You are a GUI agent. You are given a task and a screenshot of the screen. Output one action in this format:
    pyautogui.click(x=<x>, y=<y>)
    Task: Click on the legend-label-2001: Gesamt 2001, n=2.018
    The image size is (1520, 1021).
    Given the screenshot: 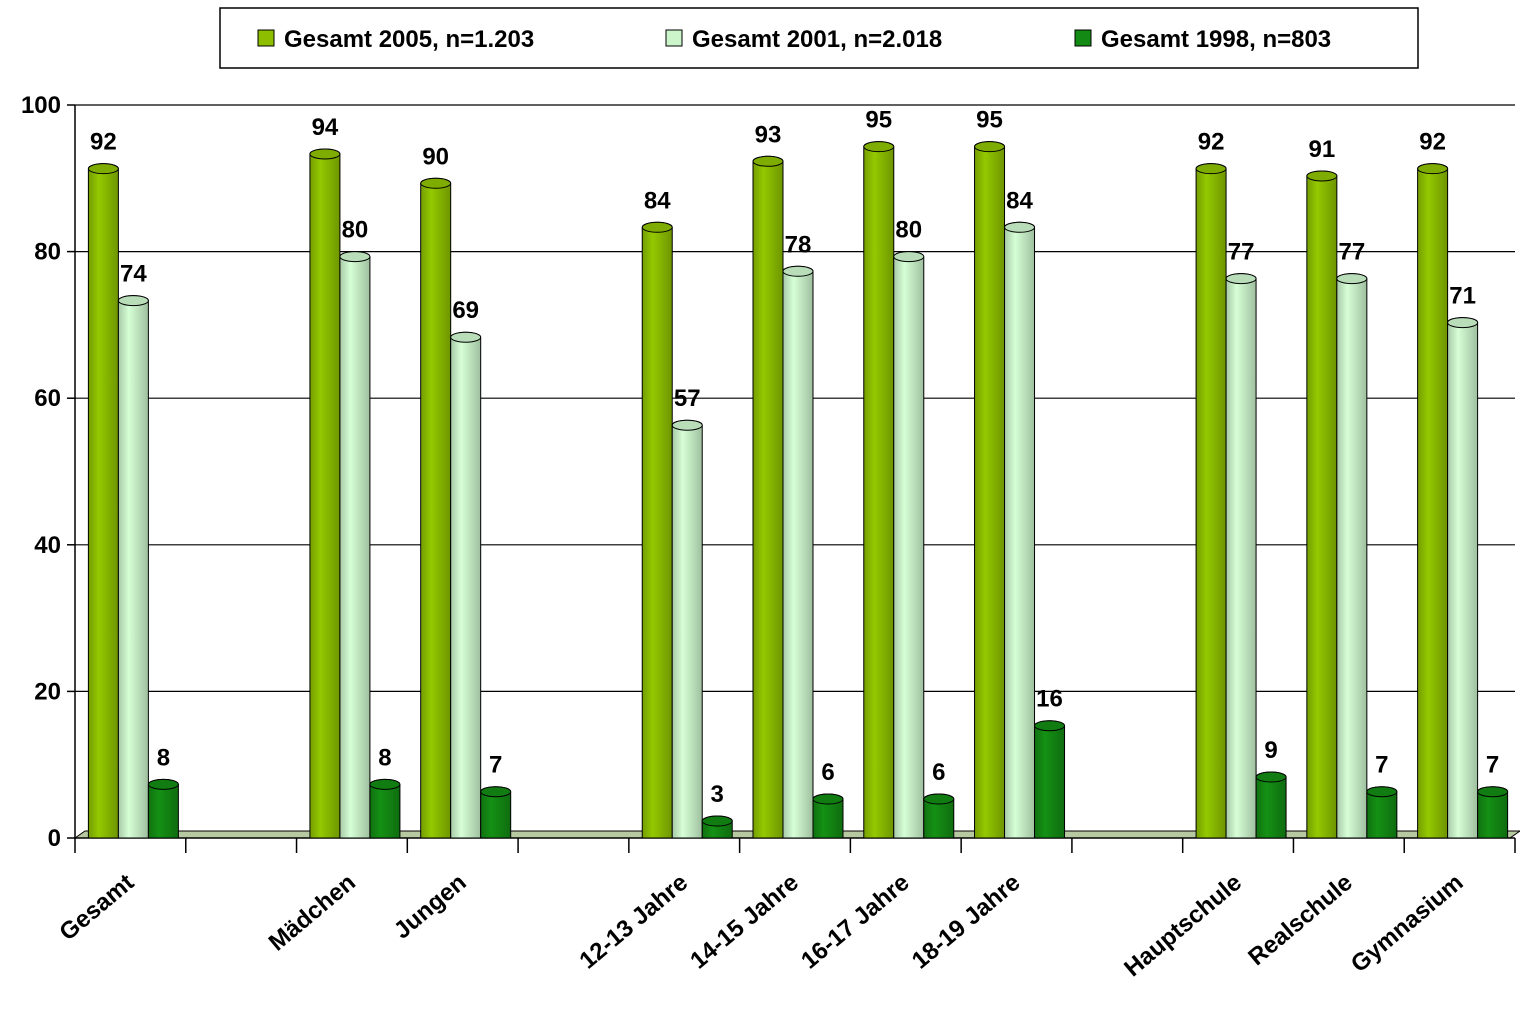 What is the action you would take?
    pyautogui.click(x=817, y=39)
    